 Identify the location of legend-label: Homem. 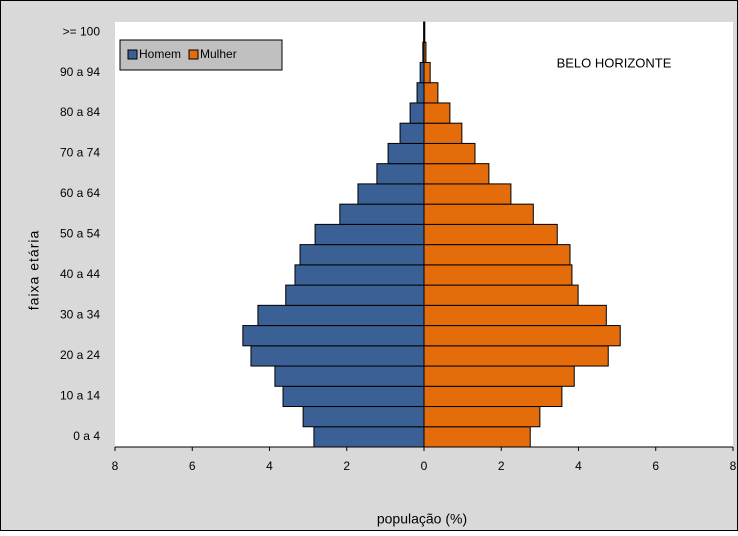
(160, 54).